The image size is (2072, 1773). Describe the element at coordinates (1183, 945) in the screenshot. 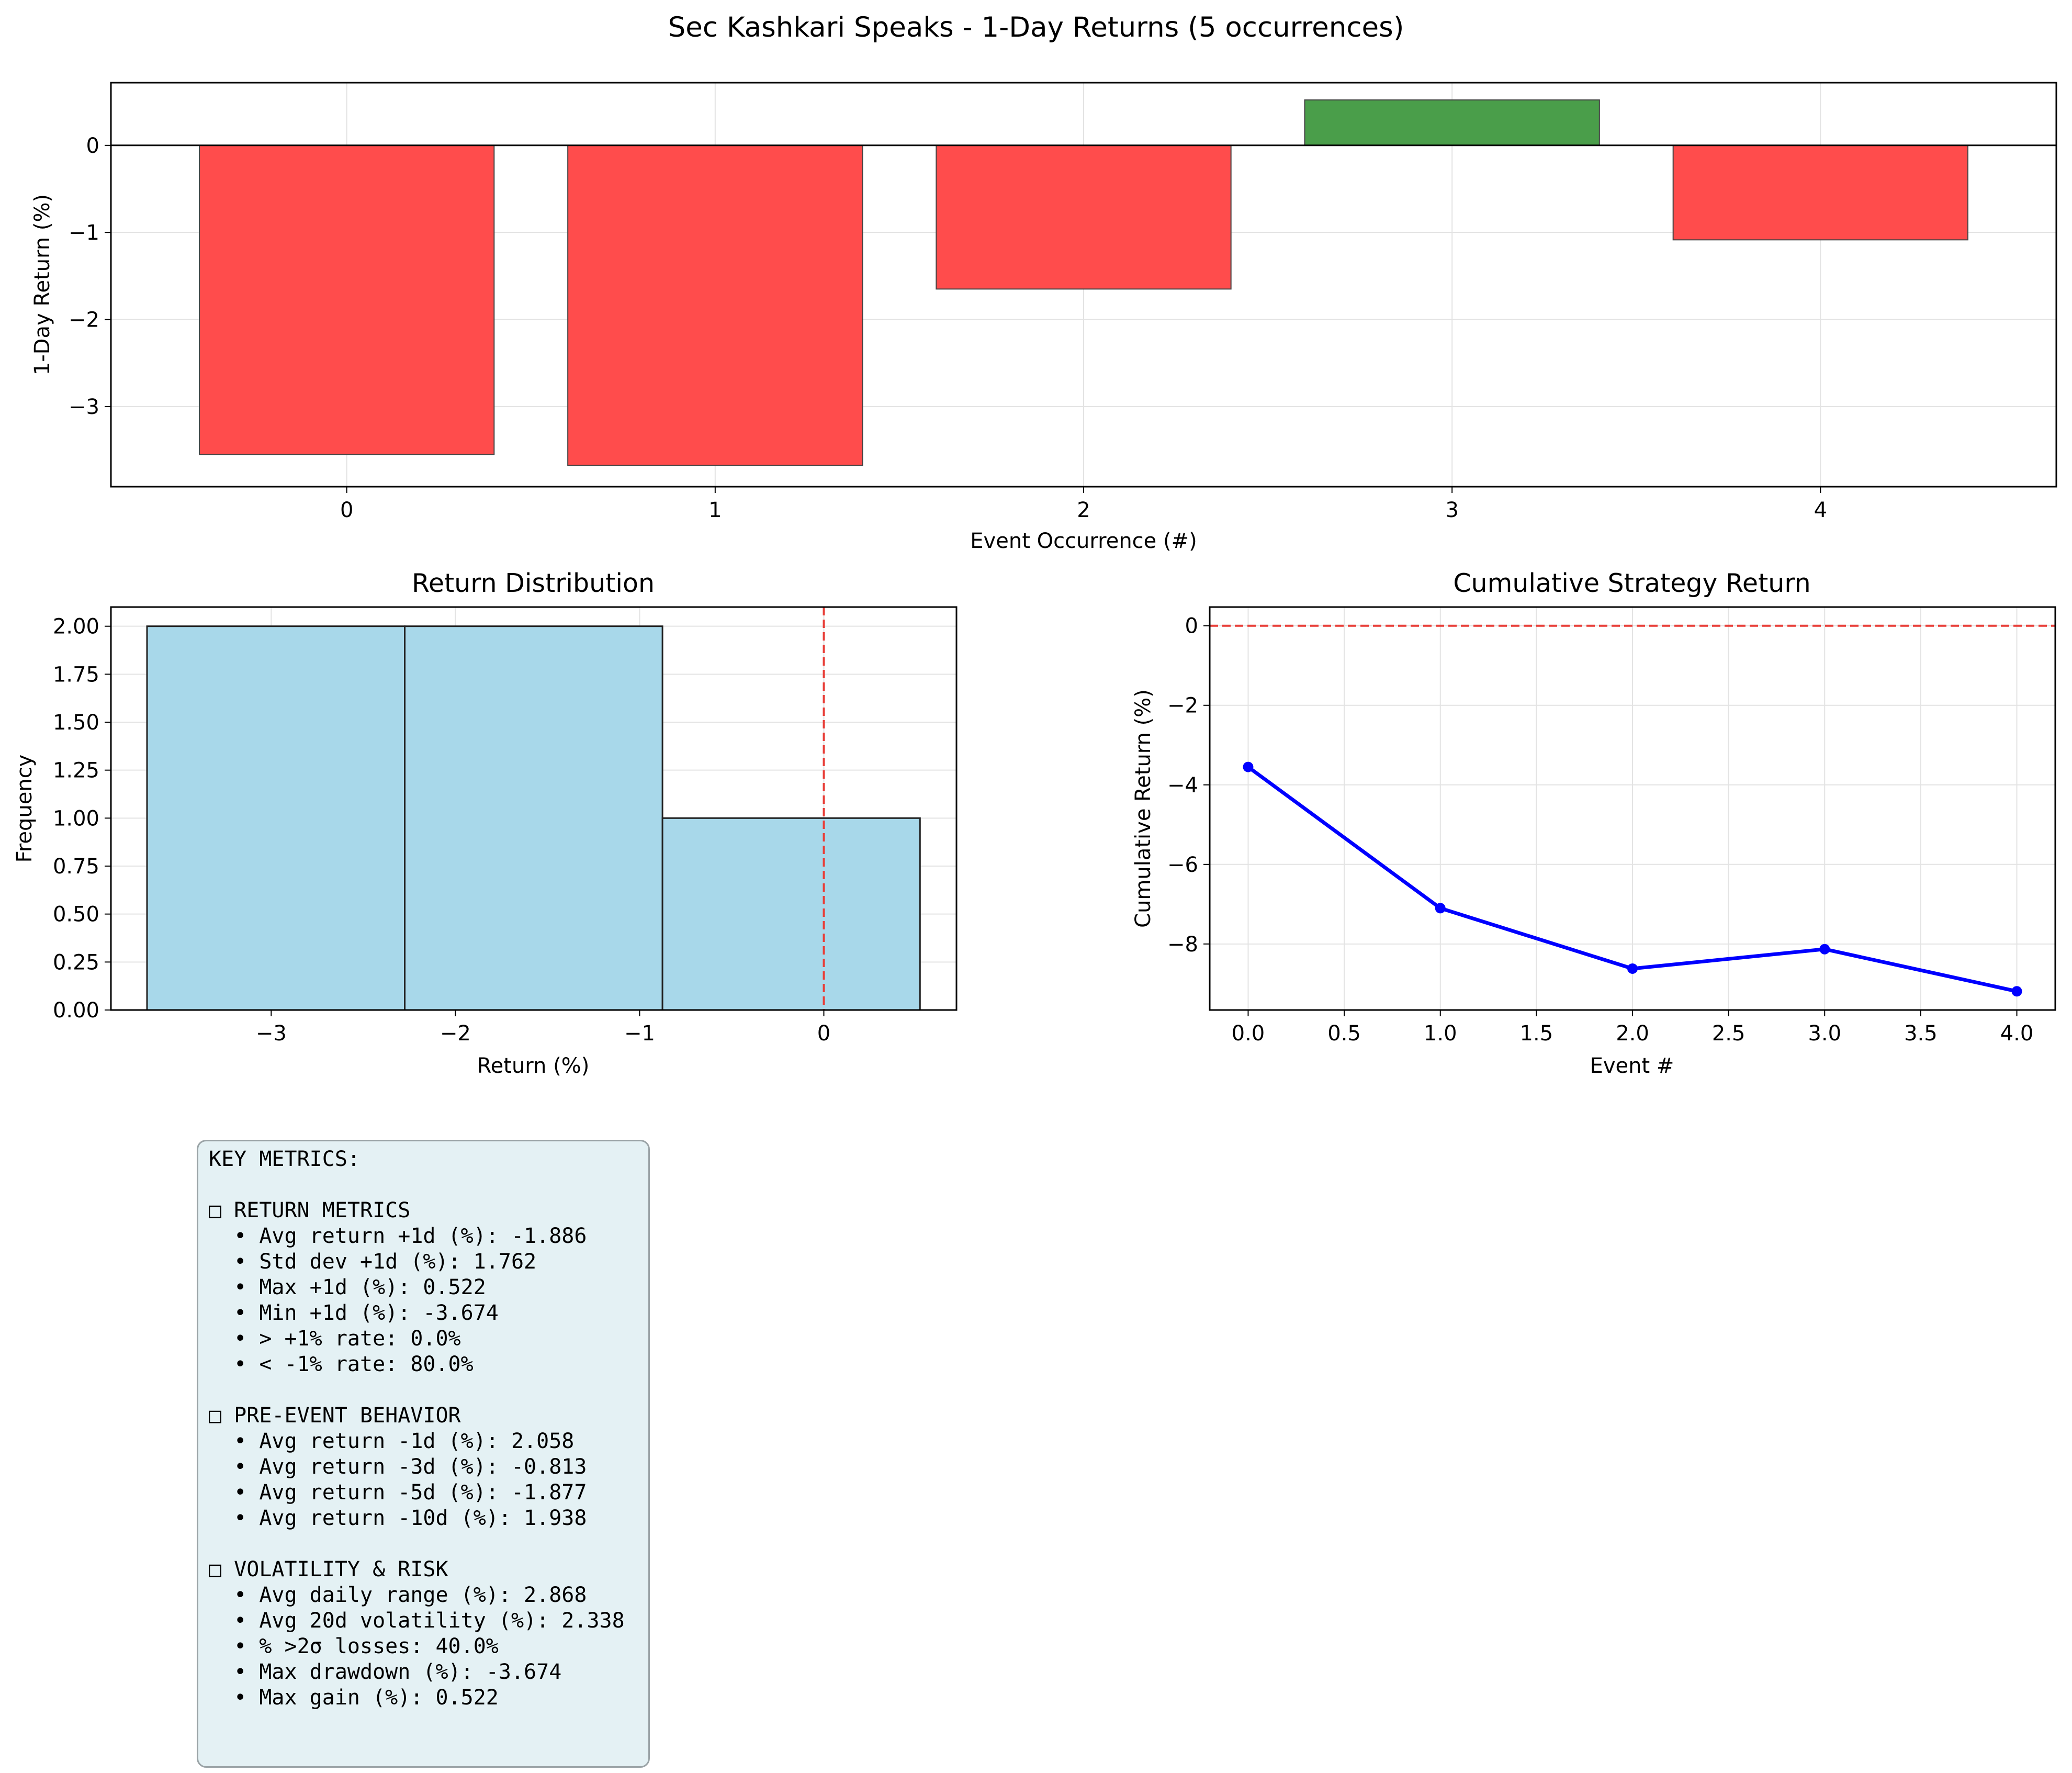

I see `cumulative-y-tick-label: −8` at that location.